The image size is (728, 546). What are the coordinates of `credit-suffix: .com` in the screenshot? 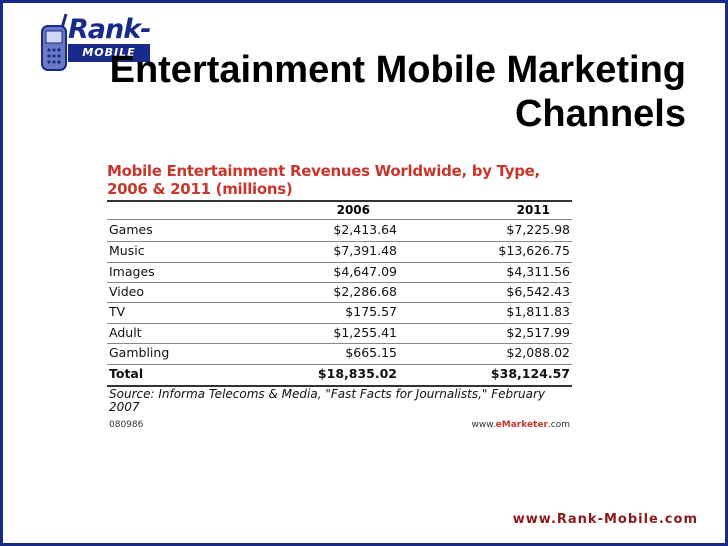 It's located at (558, 425).